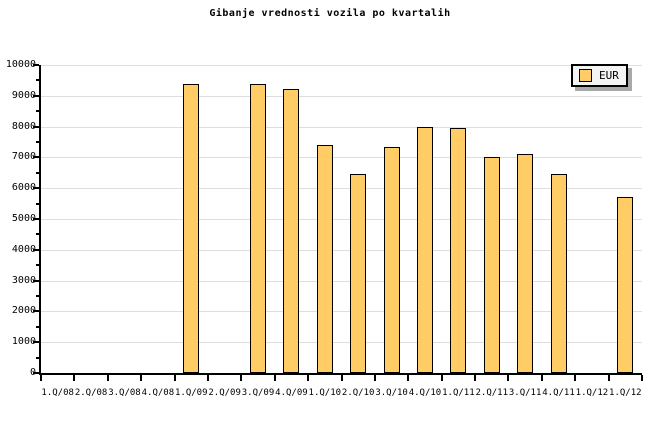 The image size is (660, 440). What do you see at coordinates (23, 126) in the screenshot?
I see `y-axis-label: 8000` at bounding box center [23, 126].